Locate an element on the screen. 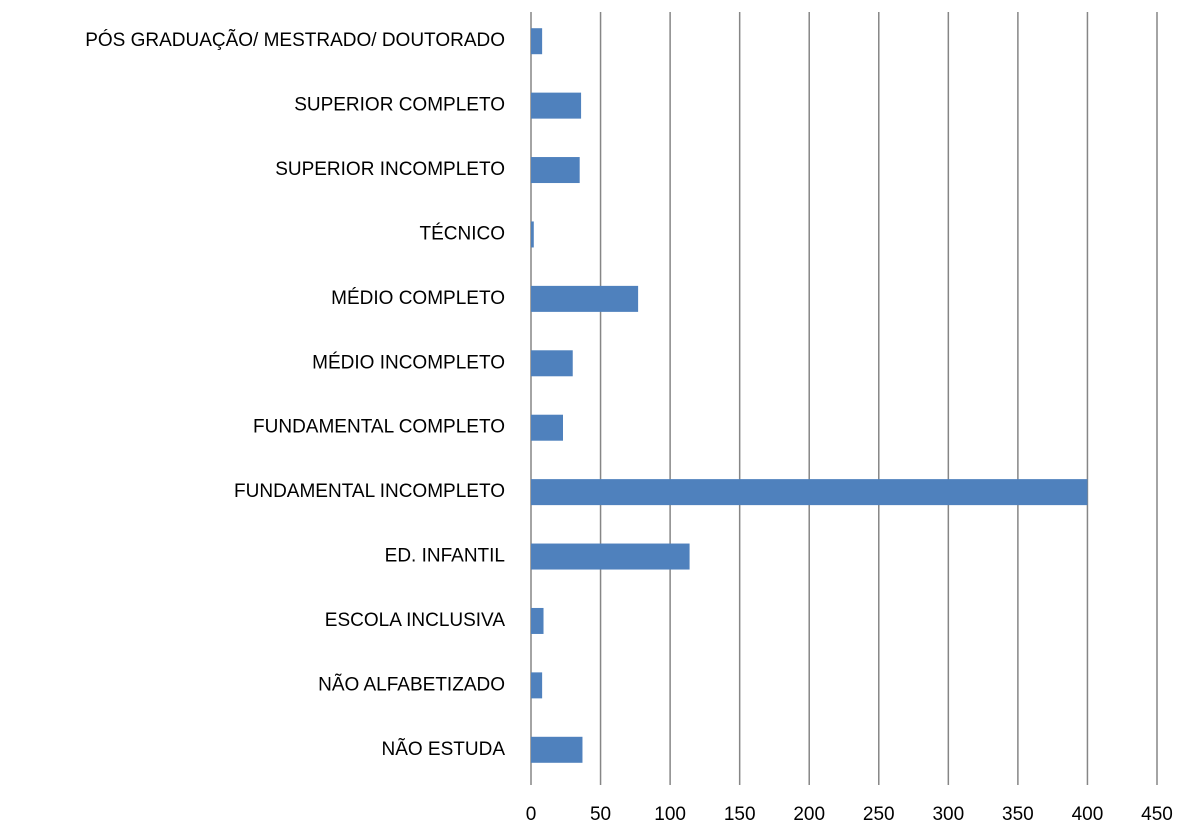  y-tick-label: PÓS GRADUAÇÃO/ MESTRADO/ DOUTORADO is located at coordinates (295, 40).